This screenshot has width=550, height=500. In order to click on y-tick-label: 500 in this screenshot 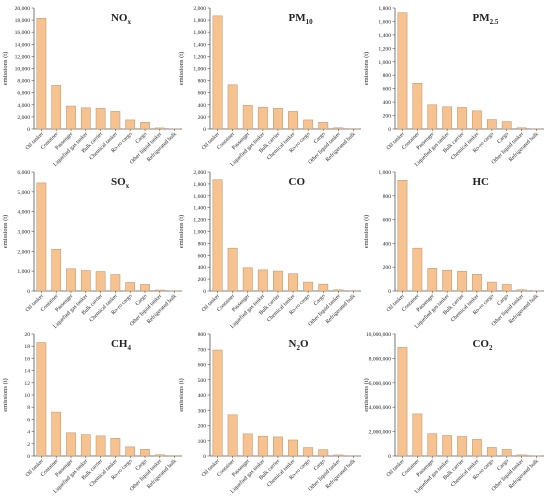, I will do `click(202, 381)`.